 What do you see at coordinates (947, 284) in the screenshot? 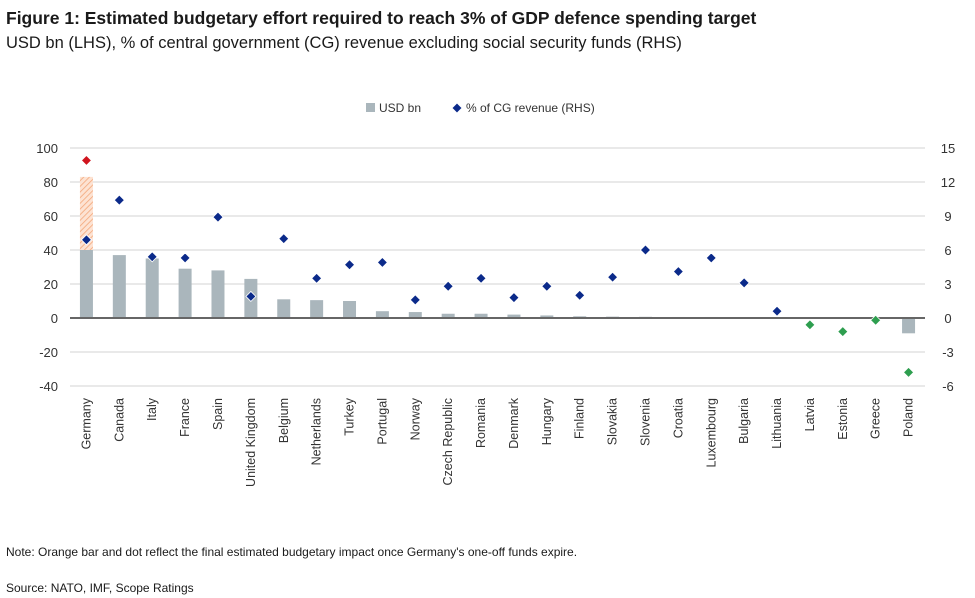
I see `right-tick-label: 3` at bounding box center [947, 284].